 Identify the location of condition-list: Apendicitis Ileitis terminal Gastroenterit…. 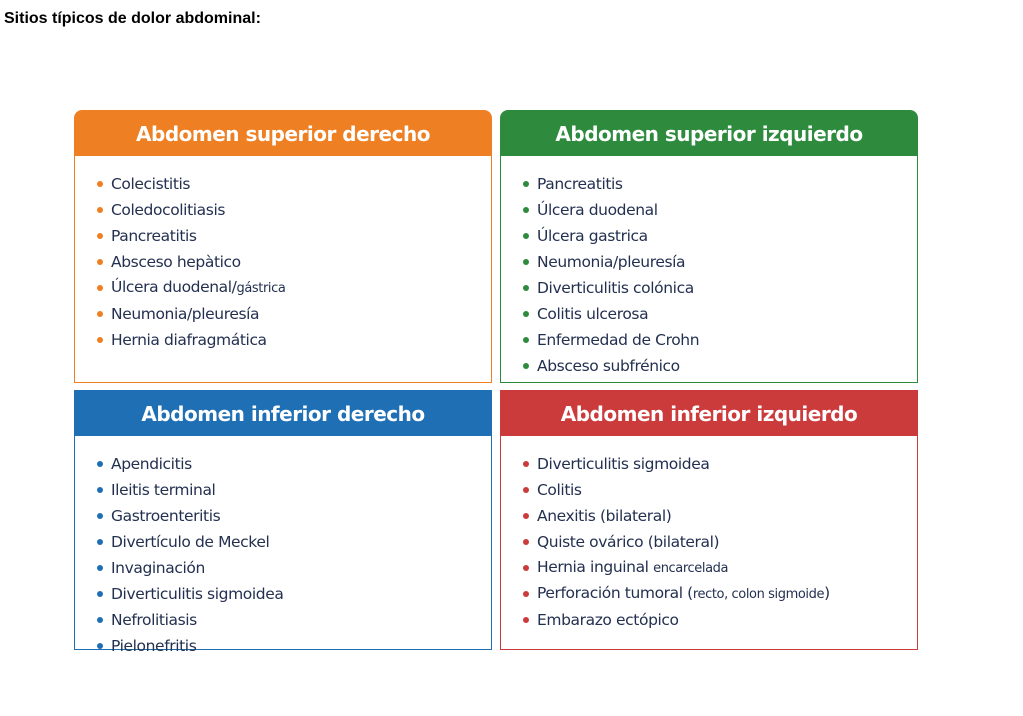
(283, 547).